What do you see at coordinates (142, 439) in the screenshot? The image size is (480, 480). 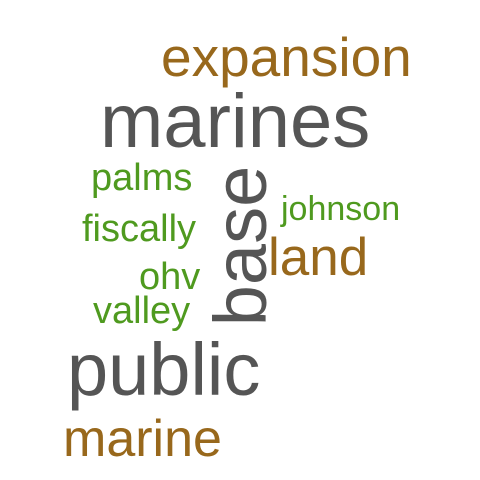 I see `word-marine: marine` at bounding box center [142, 439].